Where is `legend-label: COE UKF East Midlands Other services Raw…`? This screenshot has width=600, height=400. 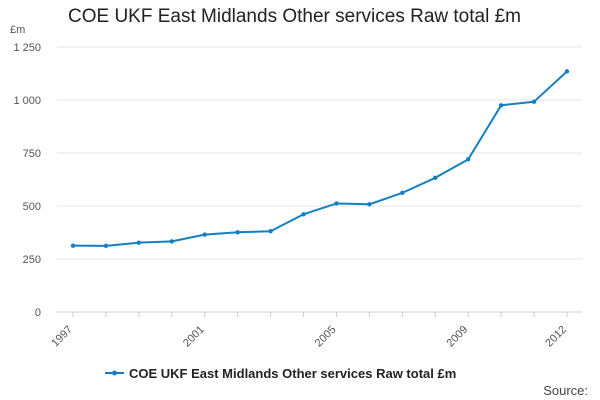 legend-label: COE UKF East Midlands Other services Raw… is located at coordinates (292, 373).